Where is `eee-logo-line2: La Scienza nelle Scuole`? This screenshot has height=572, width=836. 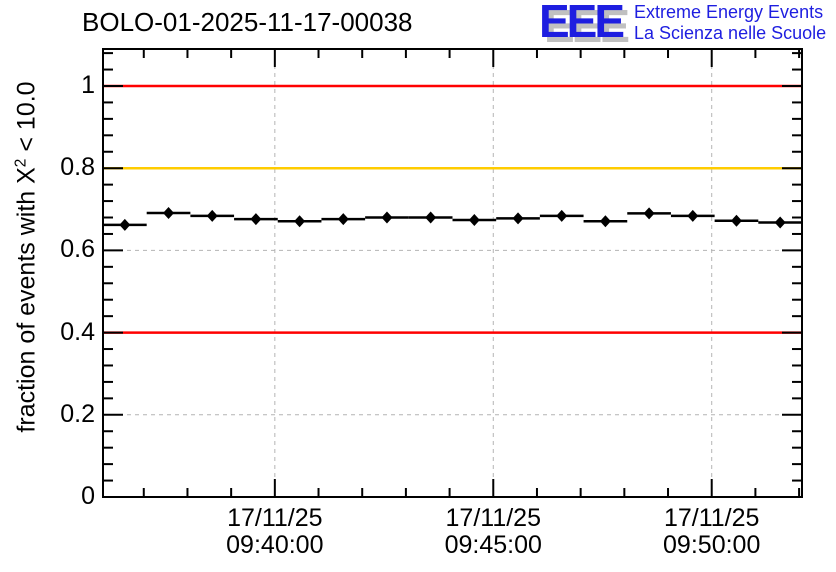 eee-logo-line2: La Scienza nelle Scuole is located at coordinates (730, 33).